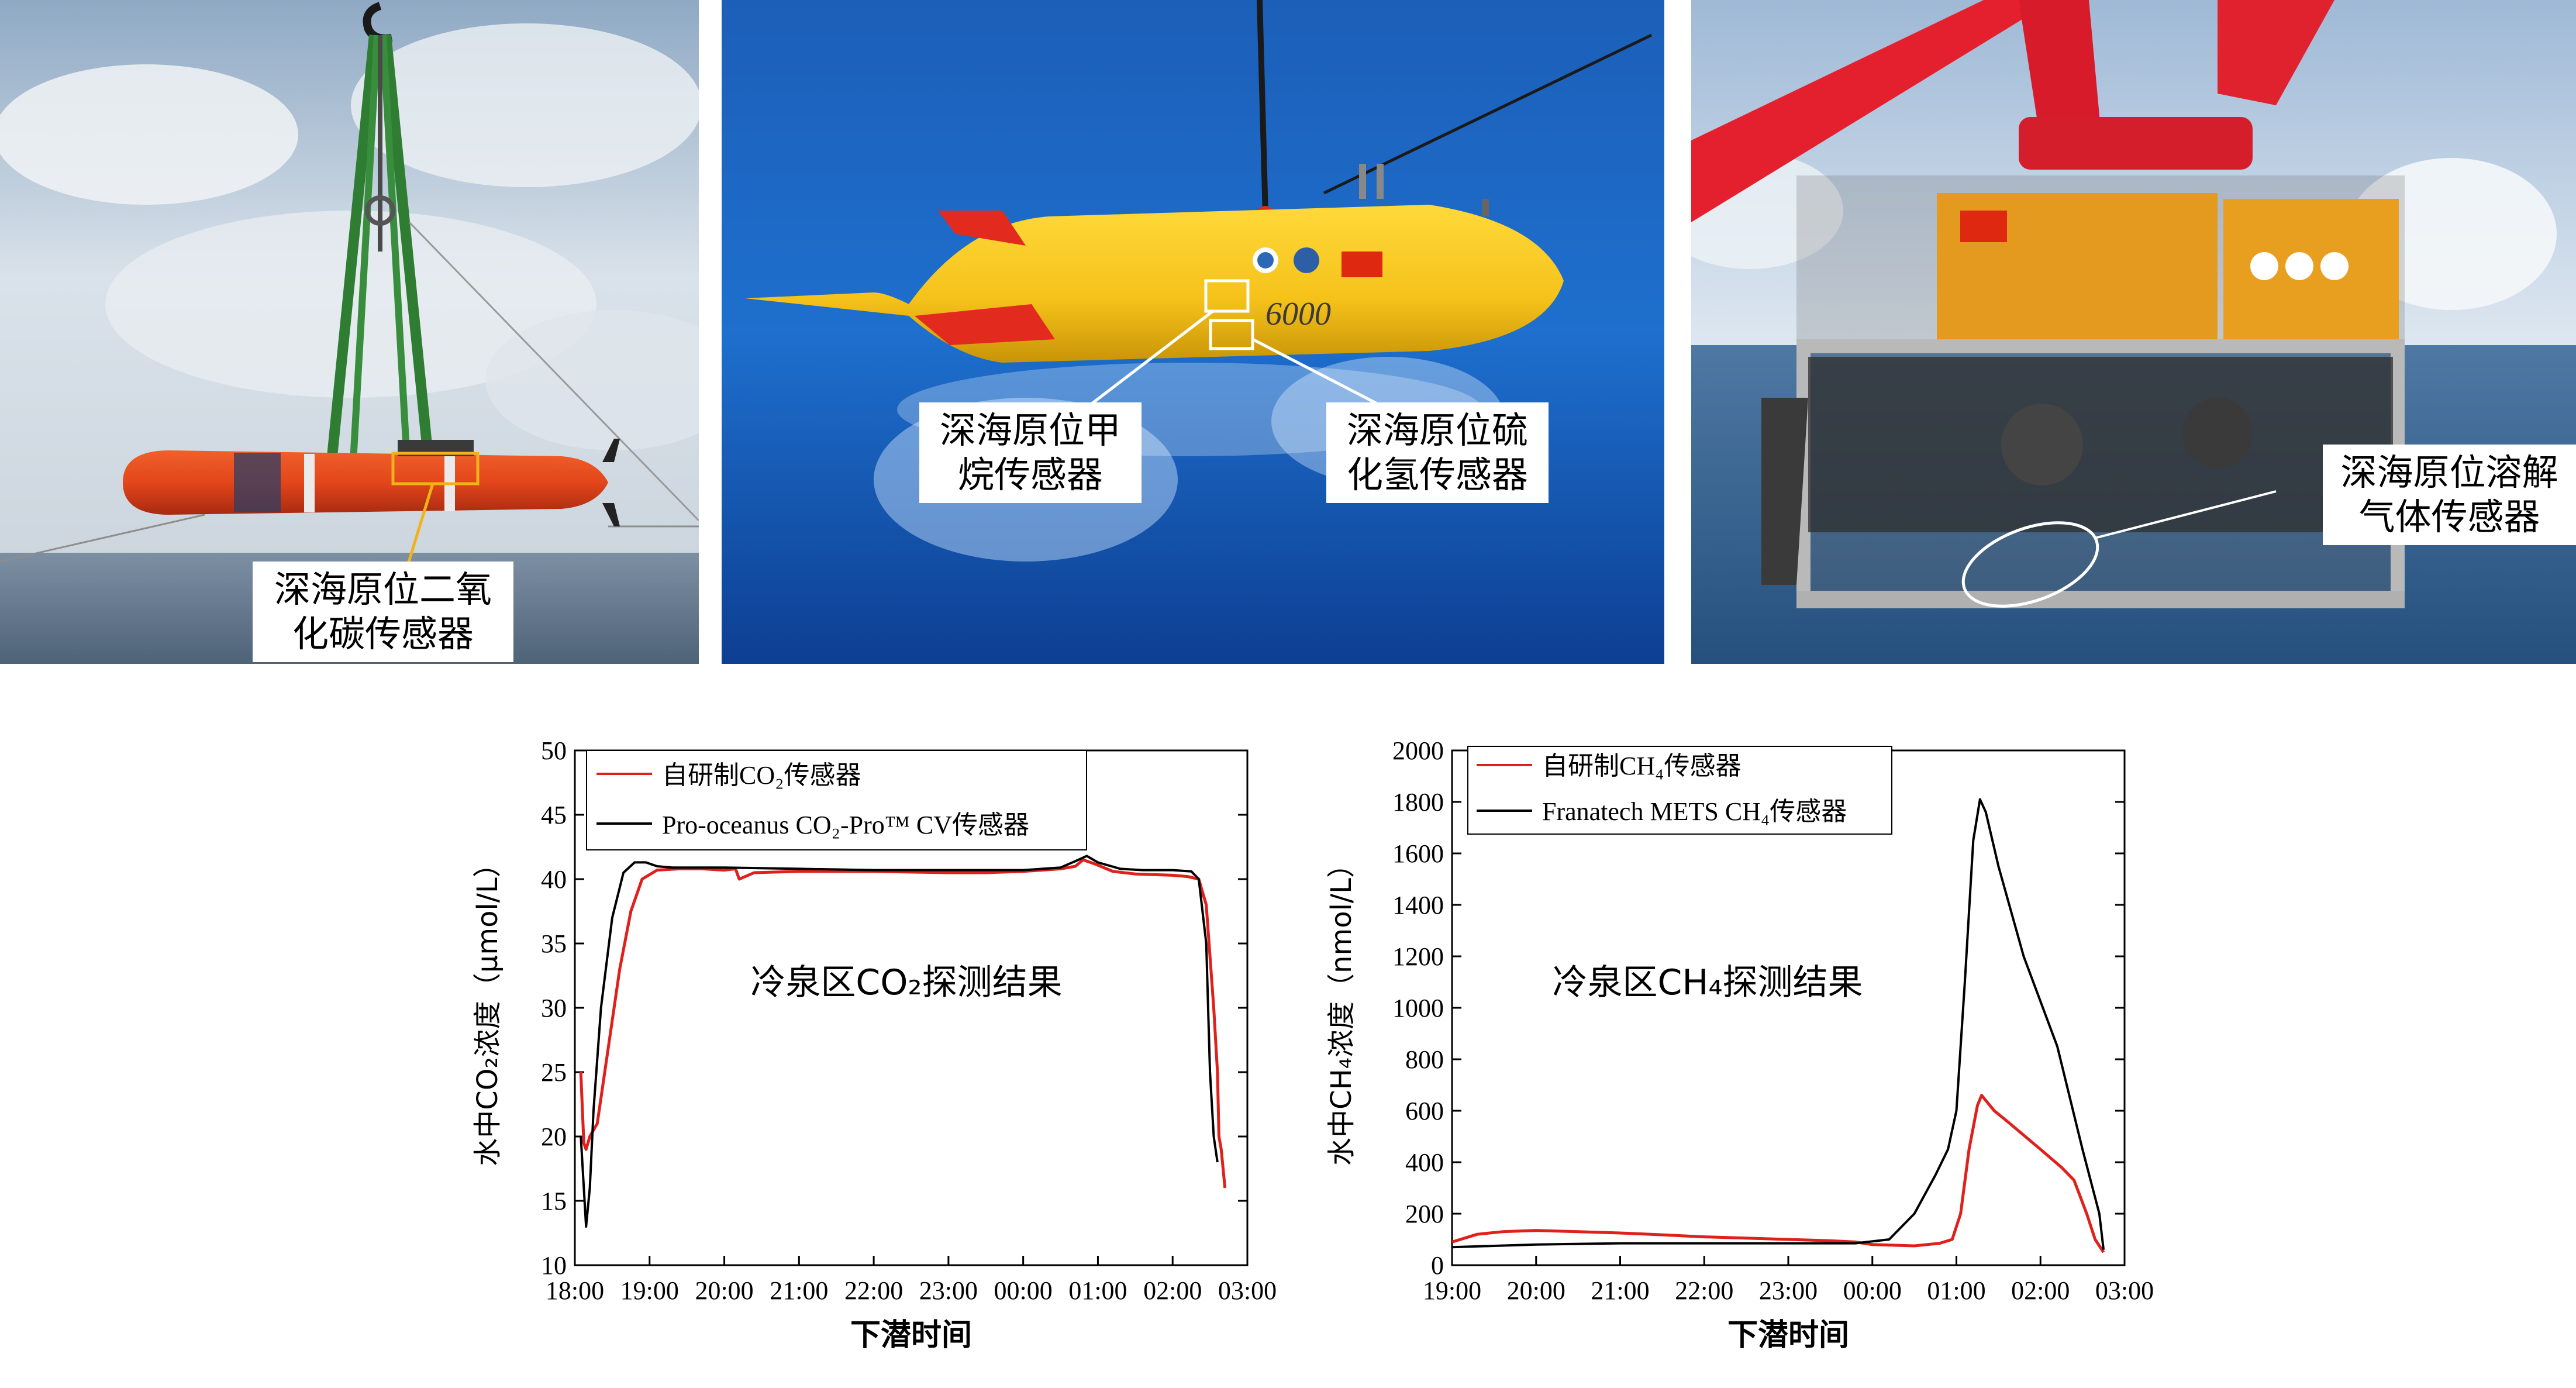 The height and width of the screenshot is (1388, 2576). What do you see at coordinates (554, 815) in the screenshot?
I see `y-tick-label: 45` at bounding box center [554, 815].